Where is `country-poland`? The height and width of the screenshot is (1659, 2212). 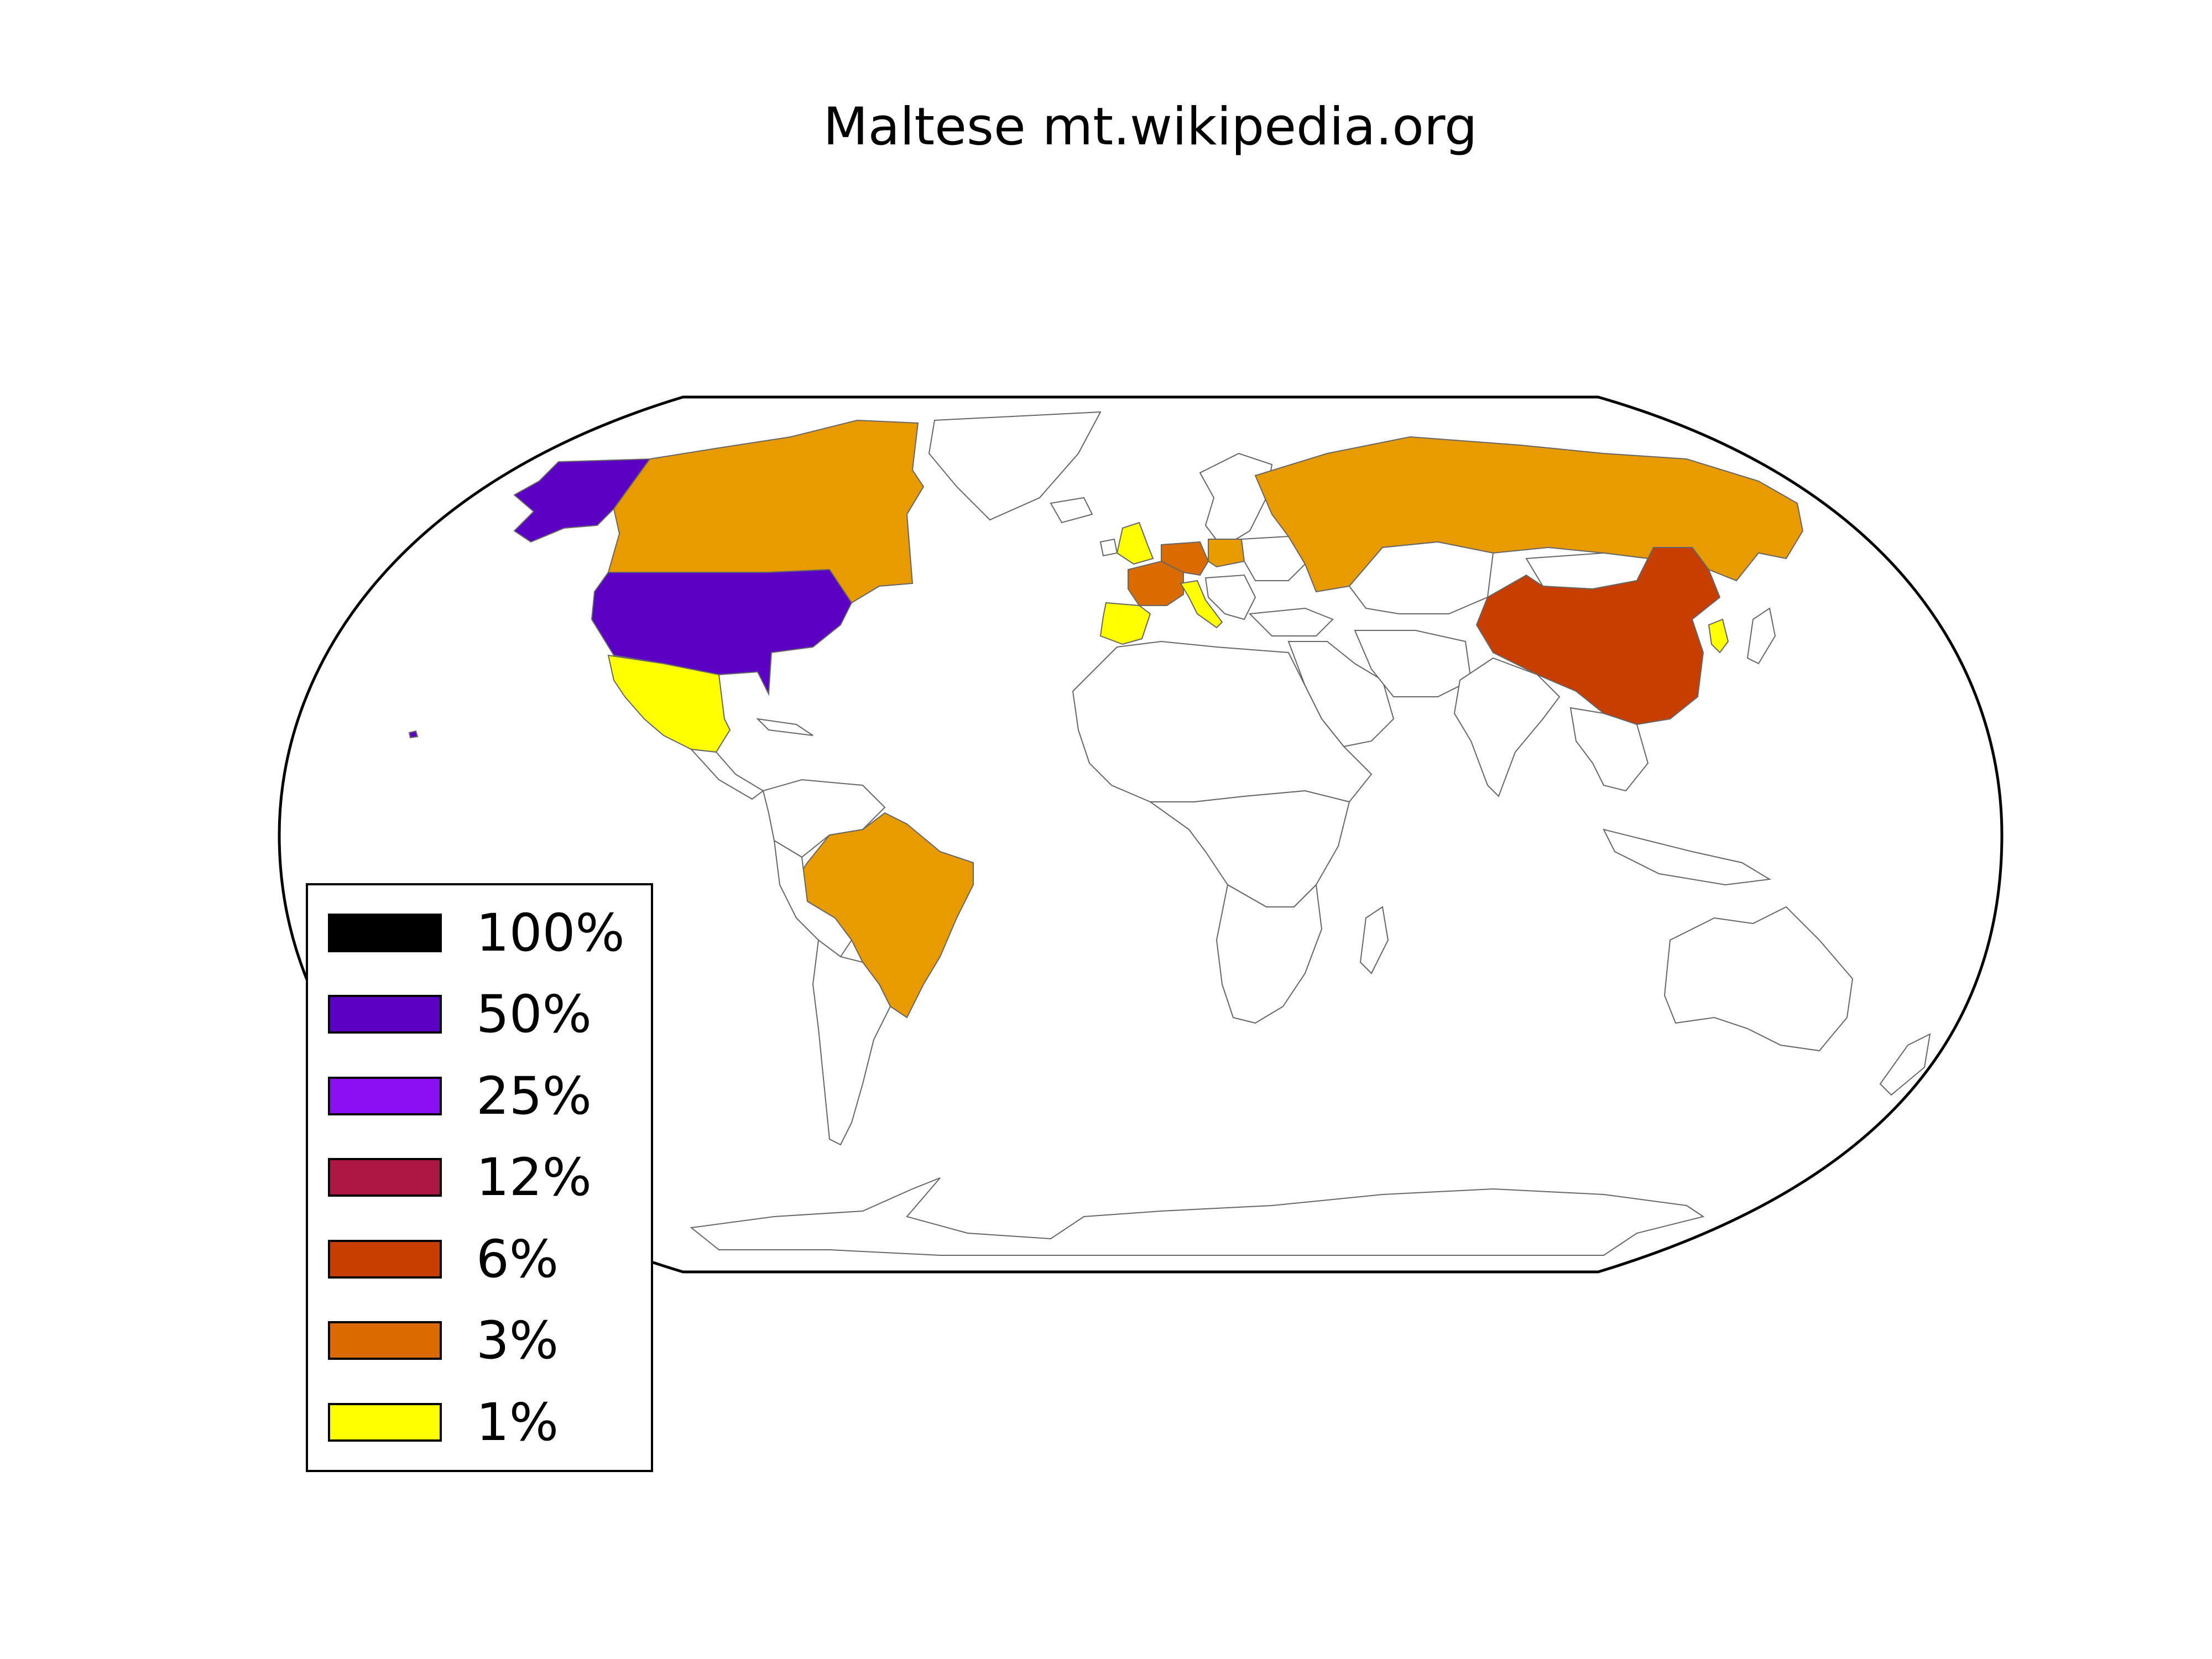
country-poland is located at coordinates (1227, 554).